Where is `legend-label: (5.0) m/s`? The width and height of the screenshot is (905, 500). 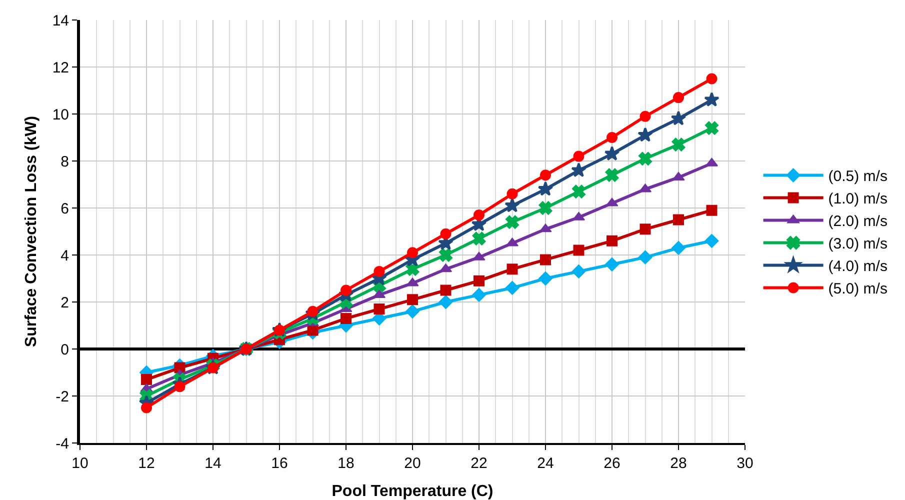 legend-label: (5.0) m/s is located at coordinates (858, 289).